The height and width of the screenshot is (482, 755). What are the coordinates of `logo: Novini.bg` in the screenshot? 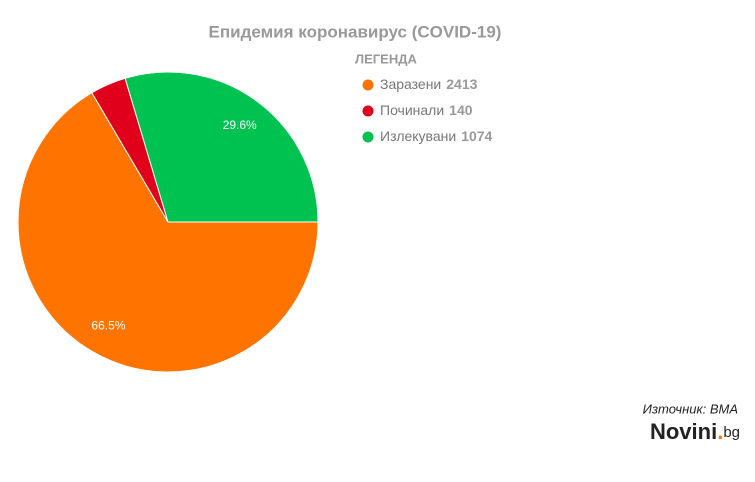 It's located at (695, 431).